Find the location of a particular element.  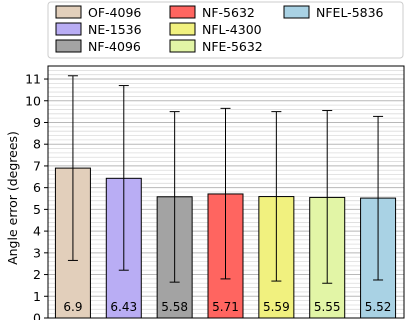

y-tick-label: 4 is located at coordinates (37, 231).